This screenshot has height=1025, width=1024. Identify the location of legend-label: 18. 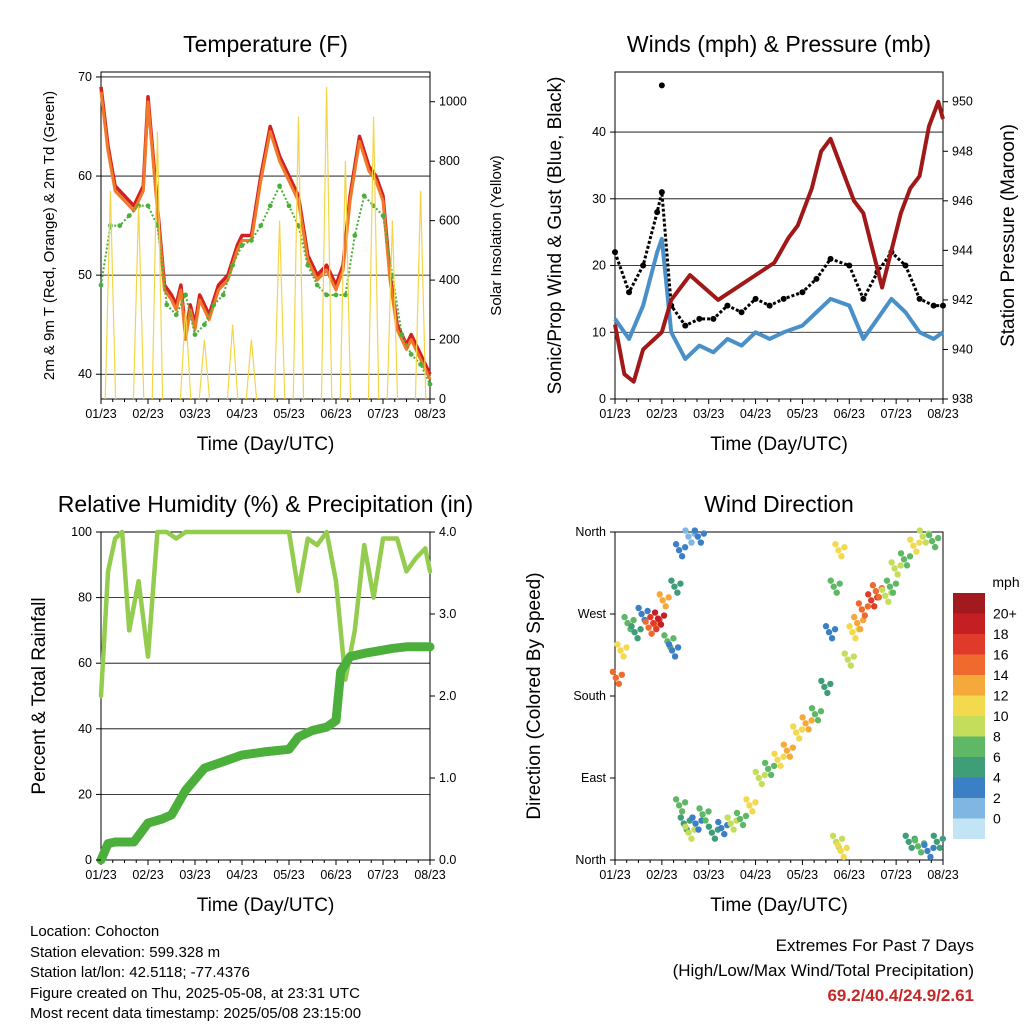
(1001, 634).